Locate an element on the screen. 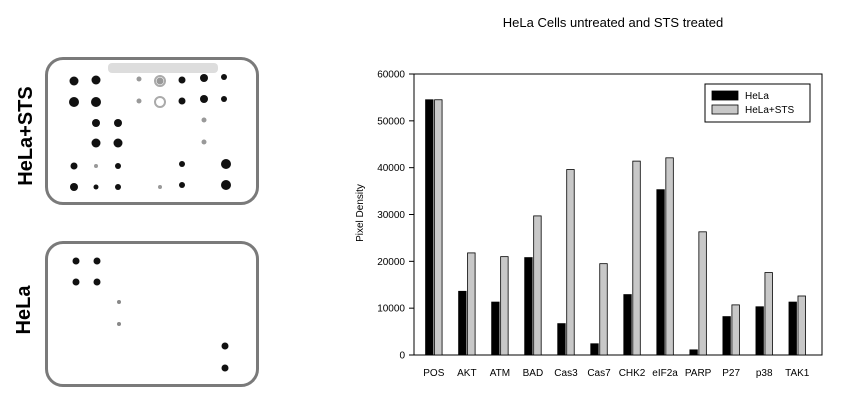  bar-hela-parp is located at coordinates (693, 352).